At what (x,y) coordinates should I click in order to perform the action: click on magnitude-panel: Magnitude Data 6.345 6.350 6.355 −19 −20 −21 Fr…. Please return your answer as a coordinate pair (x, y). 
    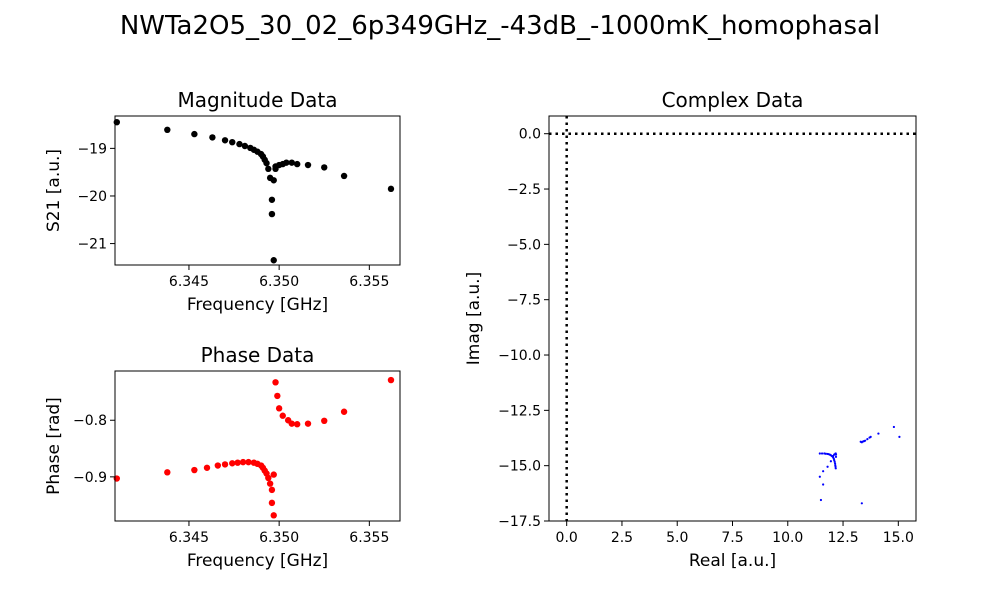
    Looking at the image, I should click on (222, 201).